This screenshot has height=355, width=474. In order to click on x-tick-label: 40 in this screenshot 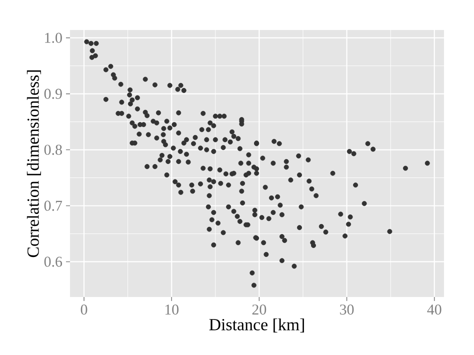, I will do `click(434, 309)`.